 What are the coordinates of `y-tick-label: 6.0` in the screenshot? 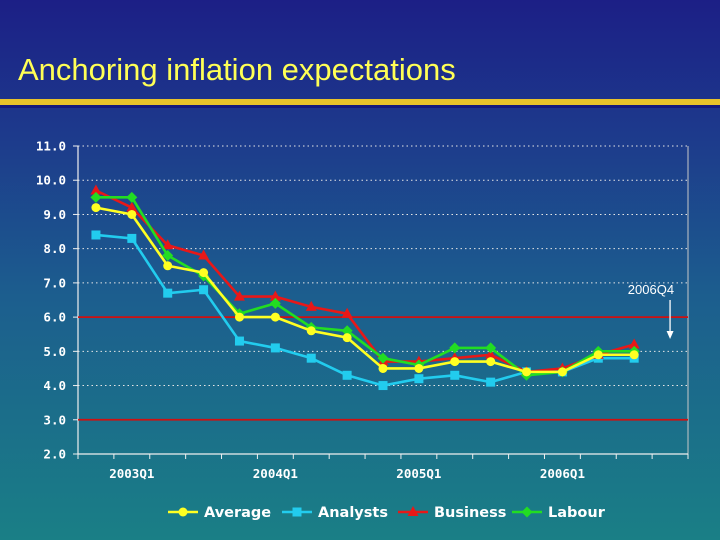 It's located at (54, 317).